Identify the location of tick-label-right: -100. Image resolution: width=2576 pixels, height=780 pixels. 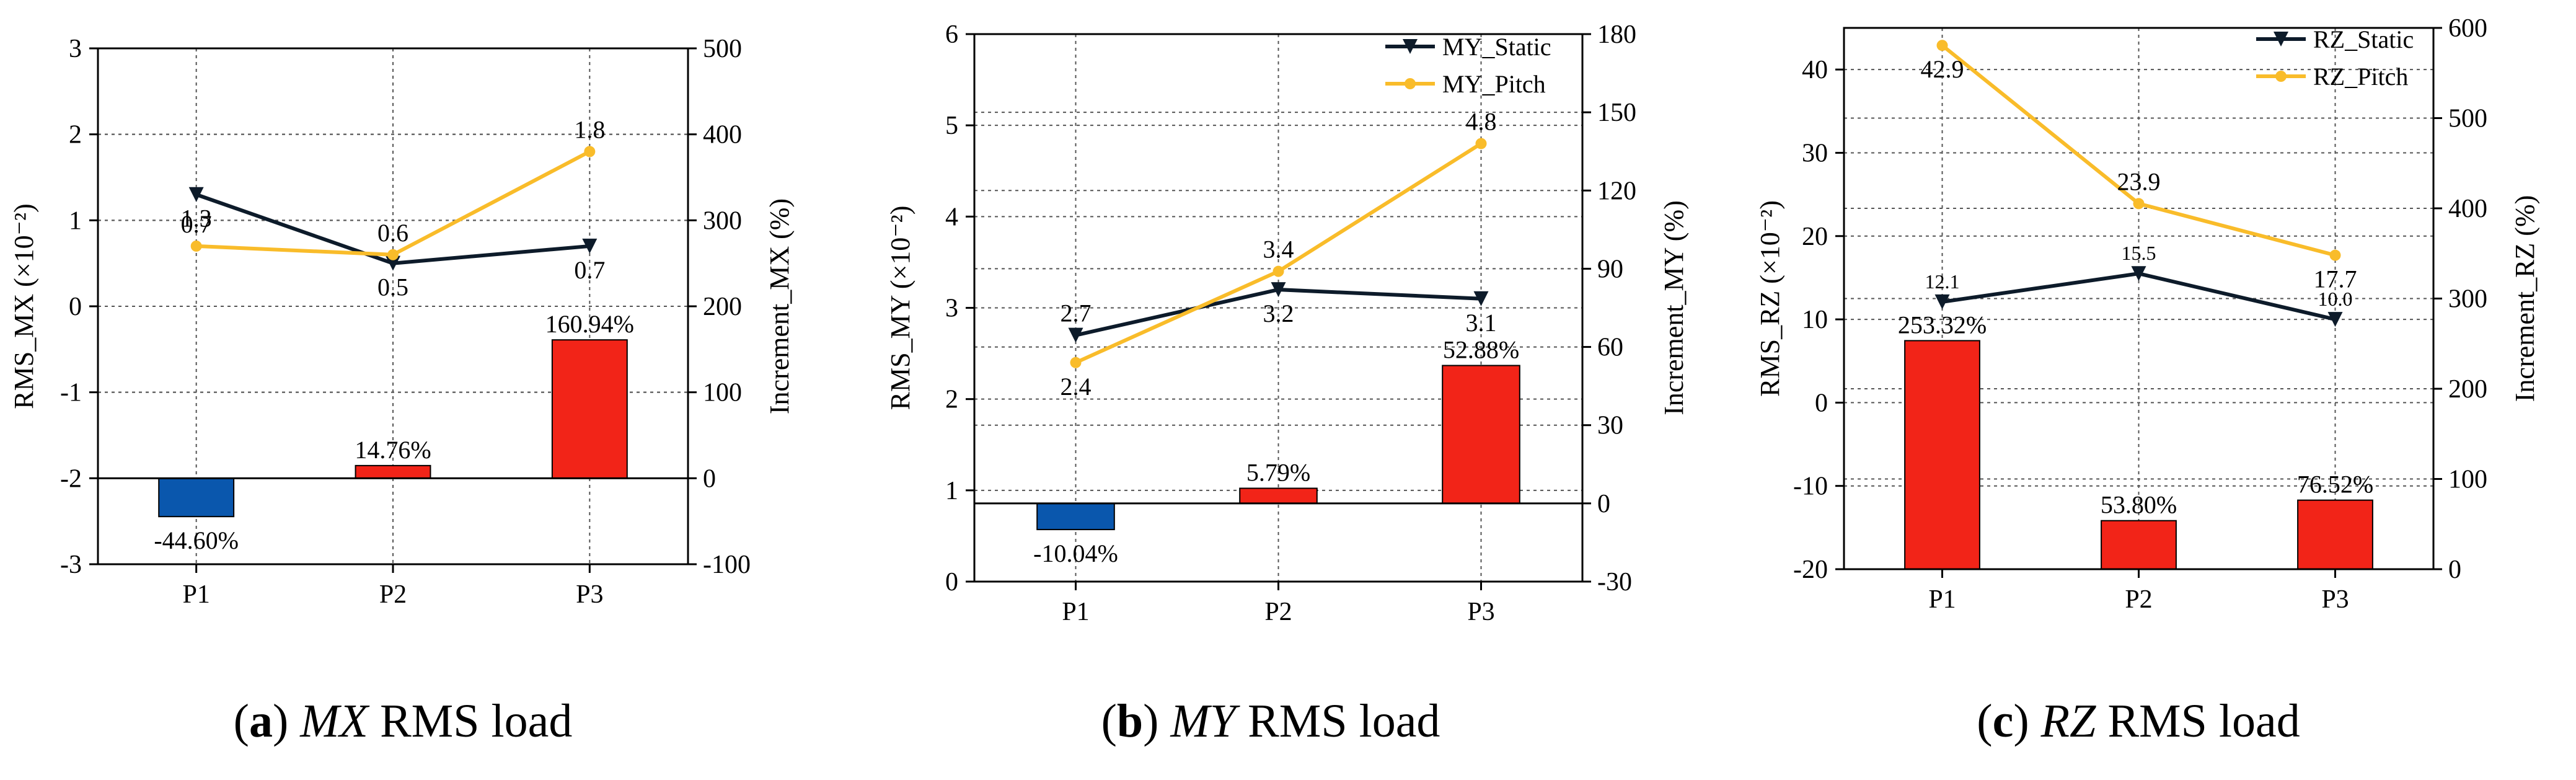
(727, 565).